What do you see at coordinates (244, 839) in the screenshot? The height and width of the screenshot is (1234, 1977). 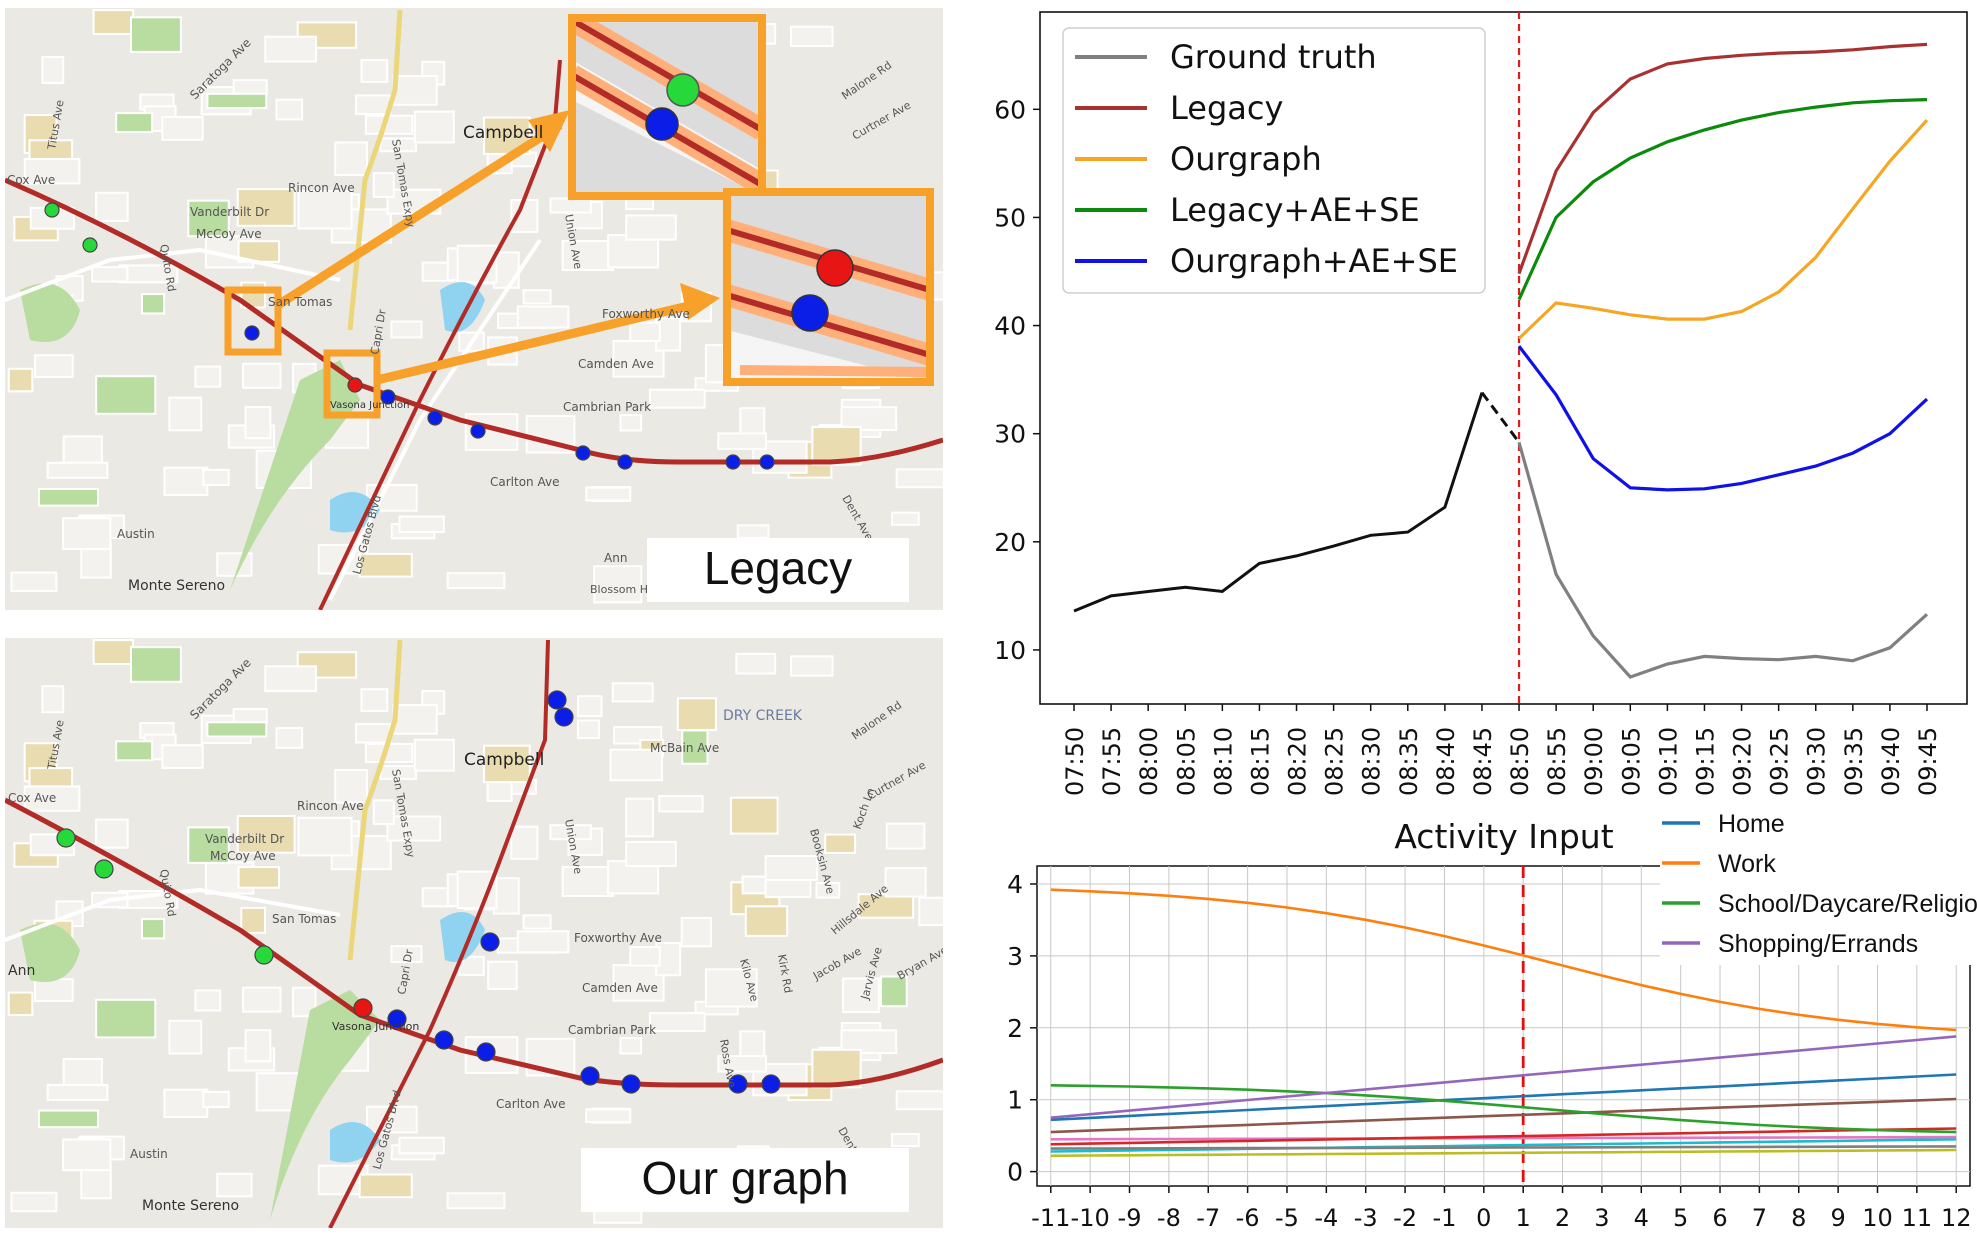 I see `map-place-label: Vanderbilt Dr` at bounding box center [244, 839].